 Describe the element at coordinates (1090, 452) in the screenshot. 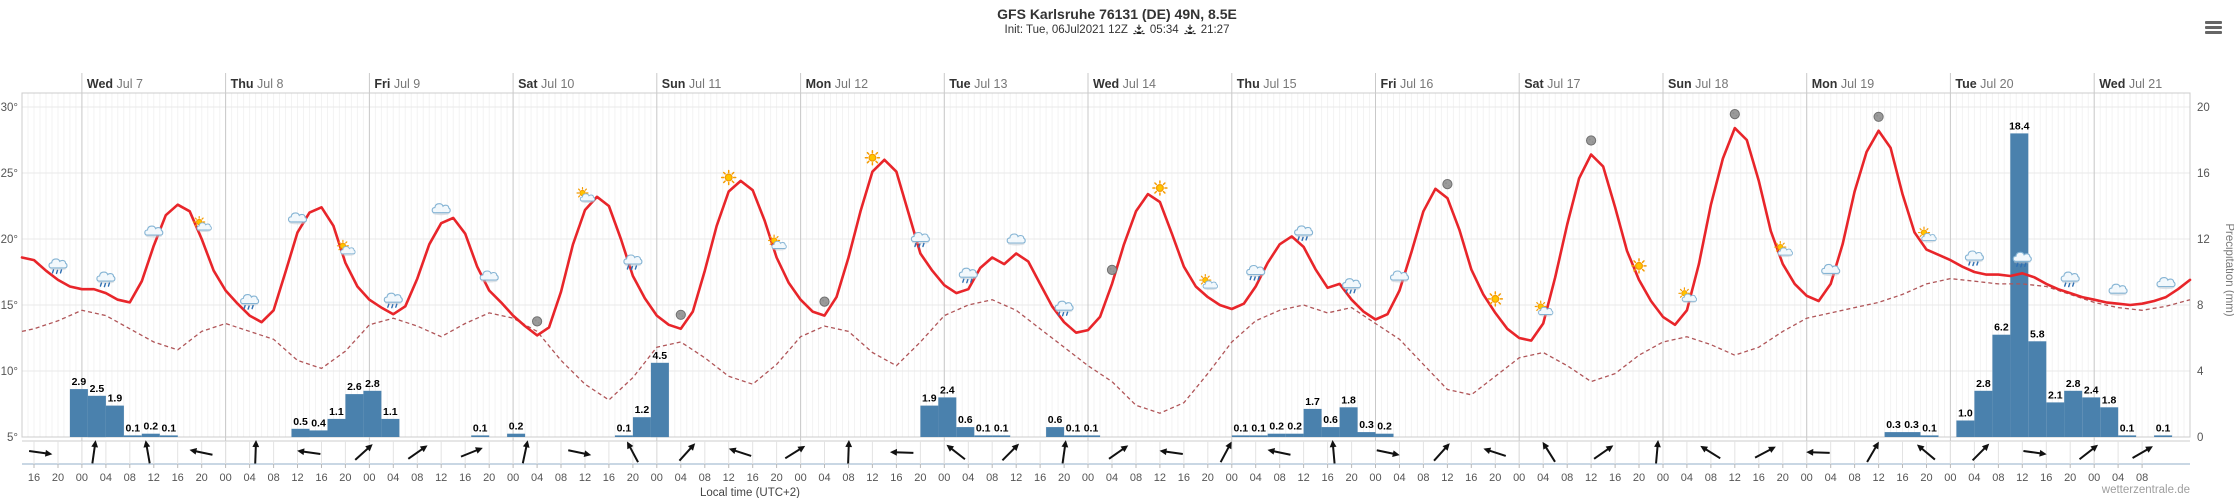

I see `wind-arrows` at that location.